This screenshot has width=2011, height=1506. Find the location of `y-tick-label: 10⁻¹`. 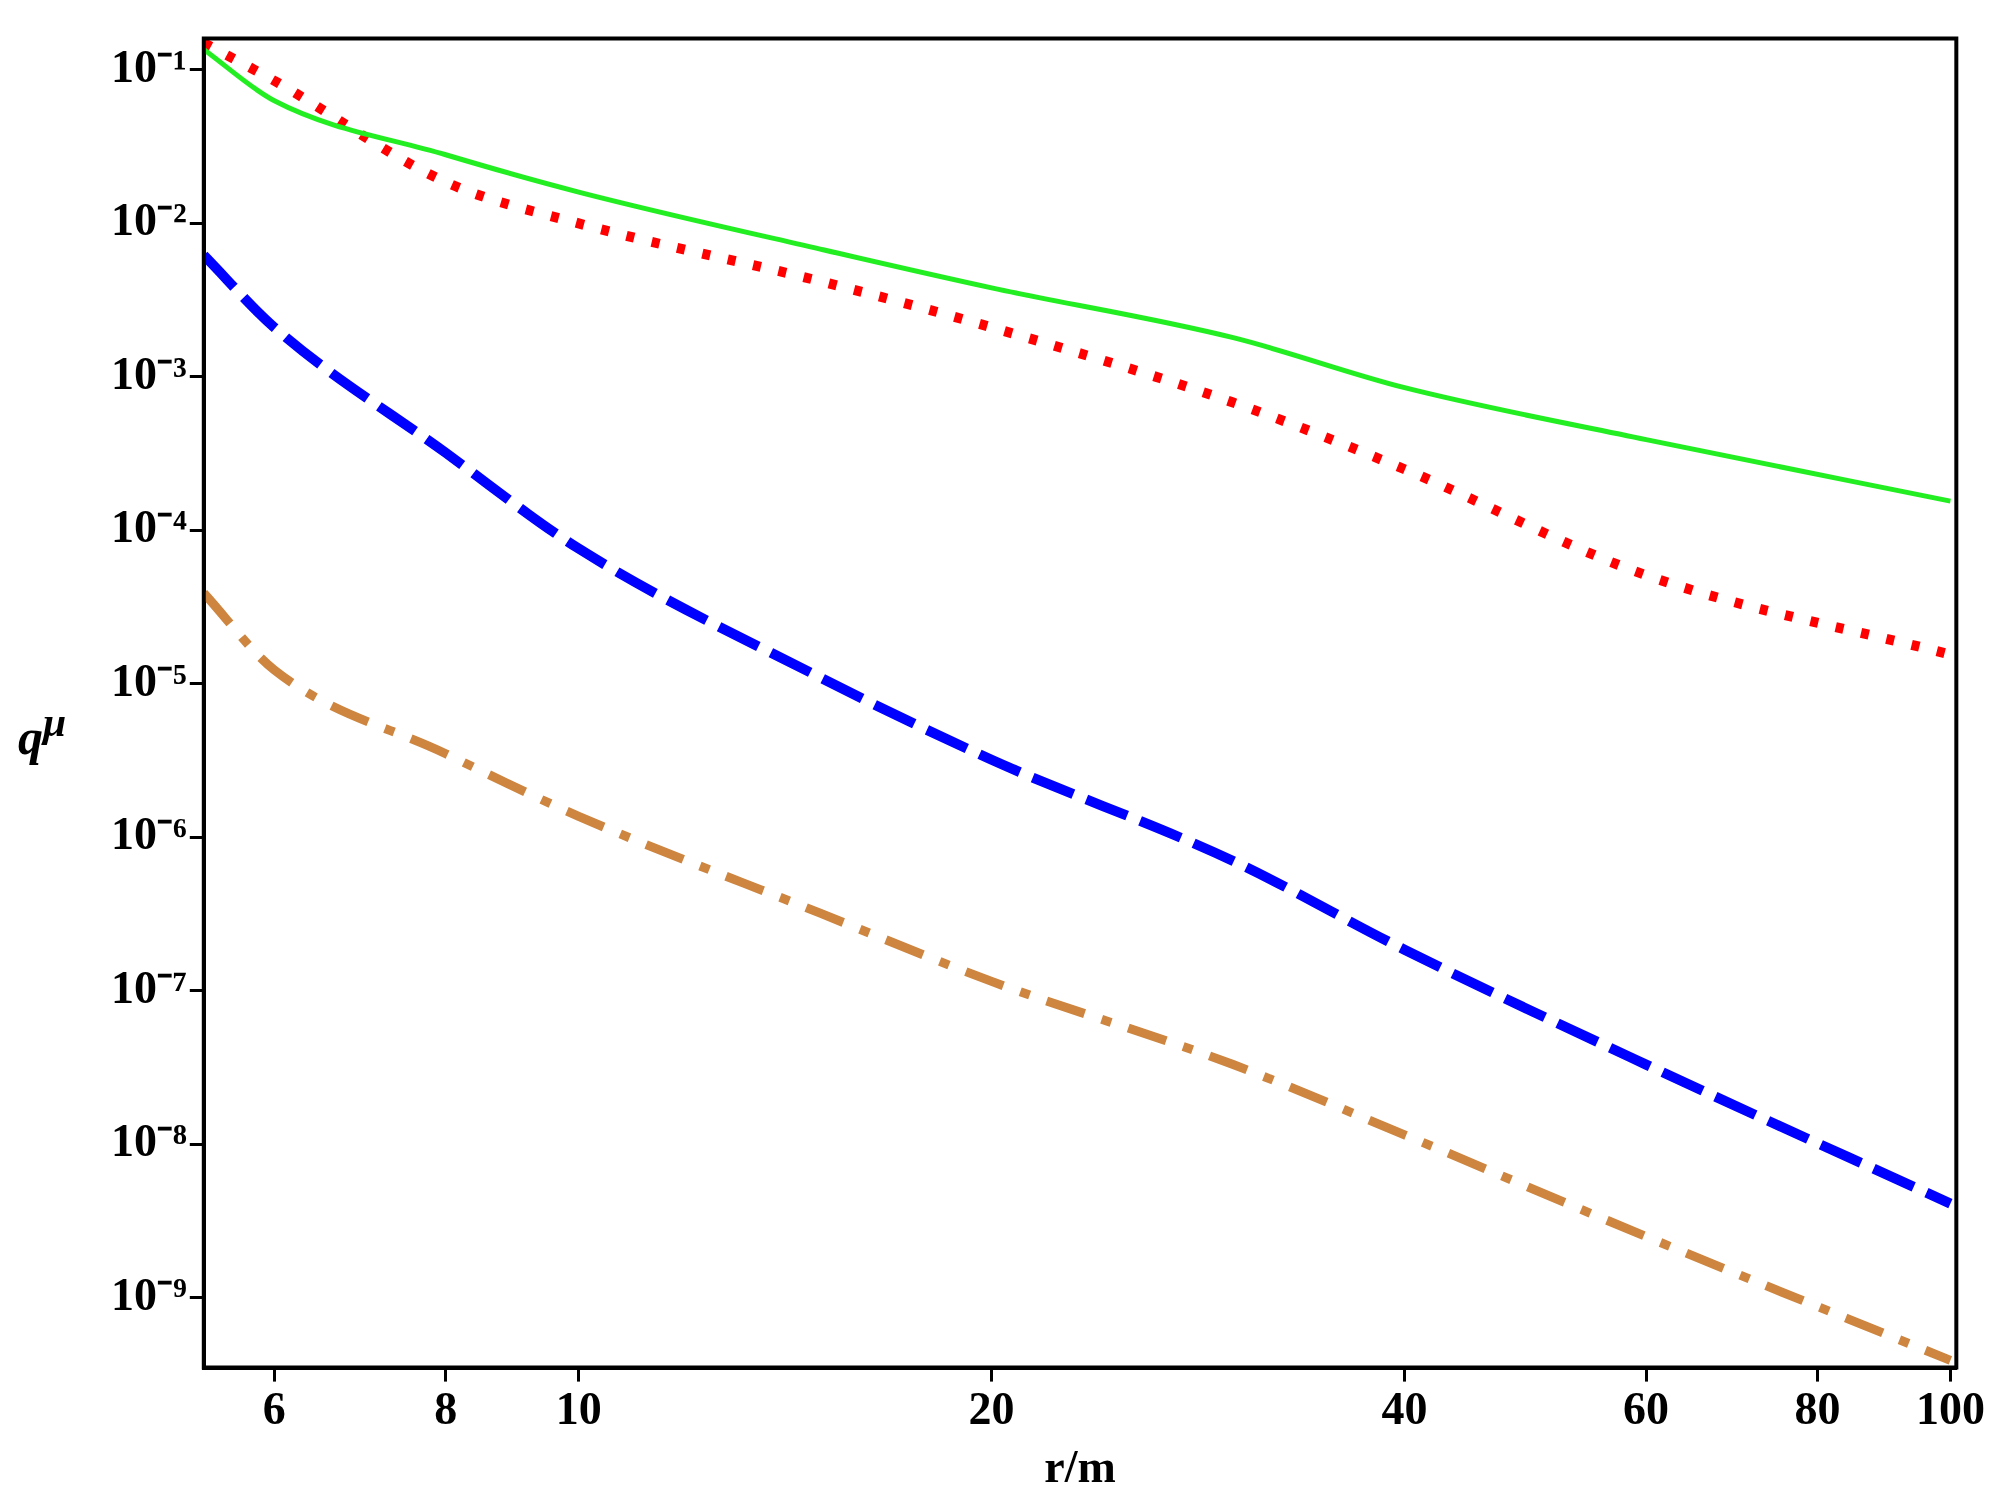

y-tick-label: 10⁻¹ is located at coordinates (148, 66).